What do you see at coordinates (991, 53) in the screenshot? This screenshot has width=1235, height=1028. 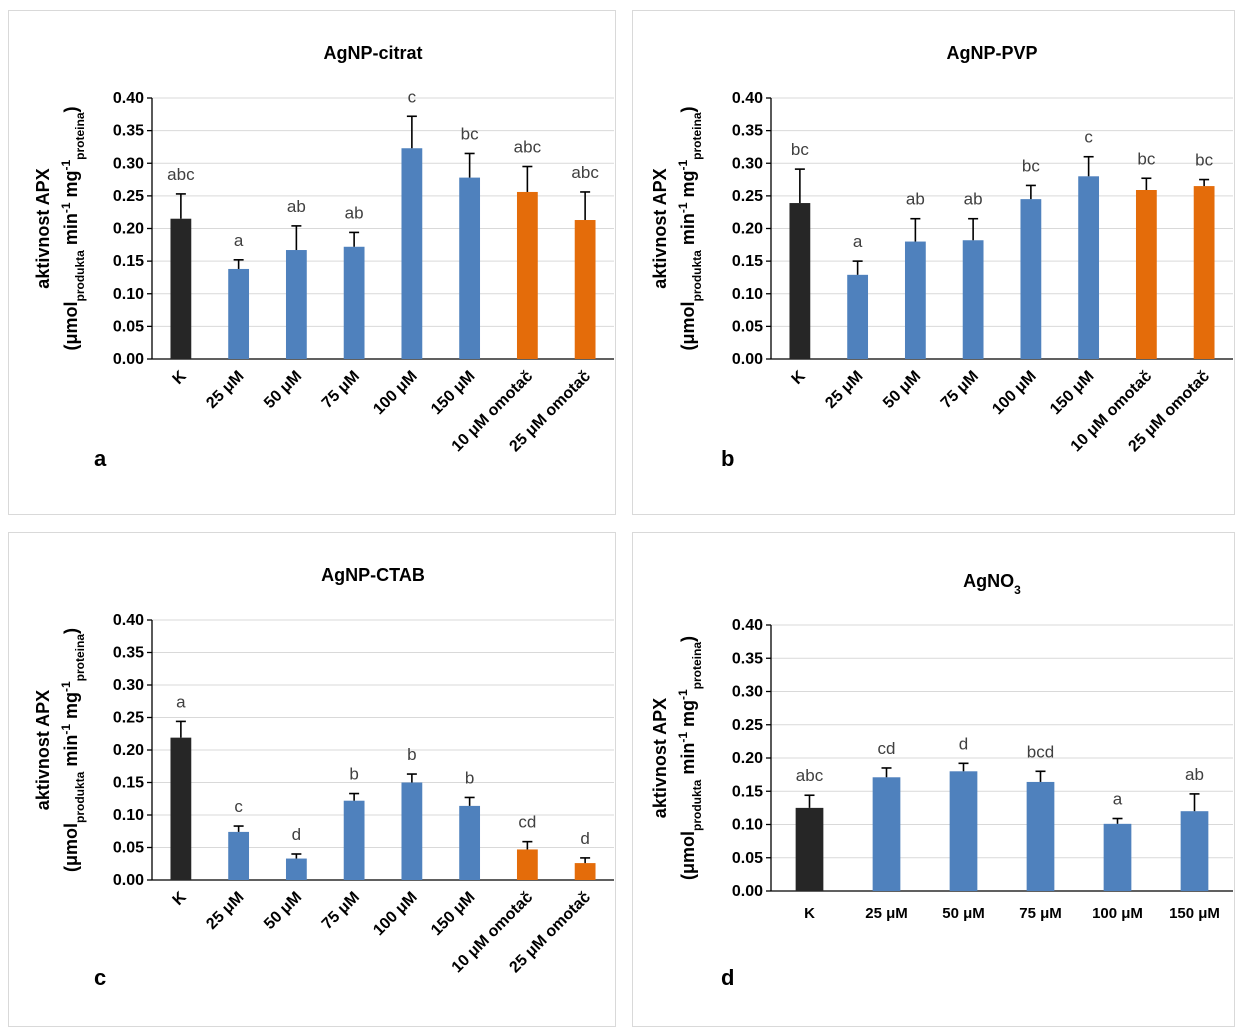 I see `chart-title-text: AgNP-PVP` at bounding box center [991, 53].